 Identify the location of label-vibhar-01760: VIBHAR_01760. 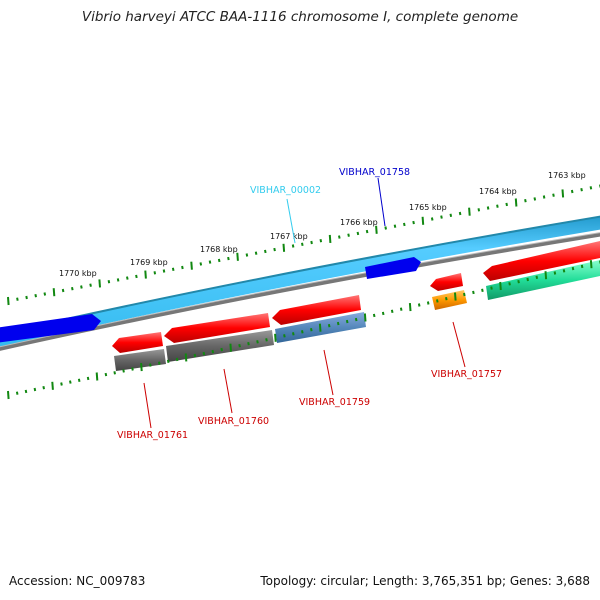
(233, 421).